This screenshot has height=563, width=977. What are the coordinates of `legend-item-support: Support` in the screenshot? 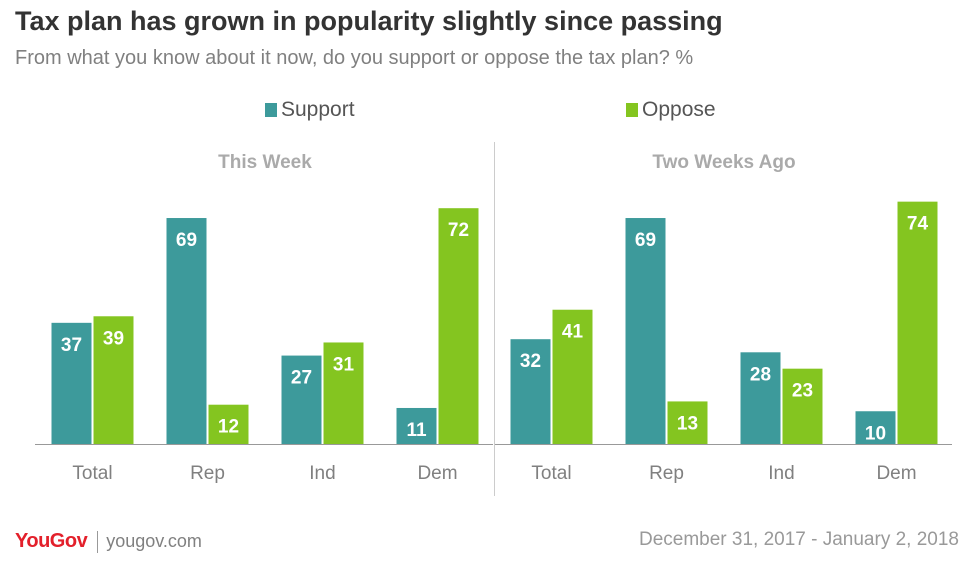 It's located at (310, 110).